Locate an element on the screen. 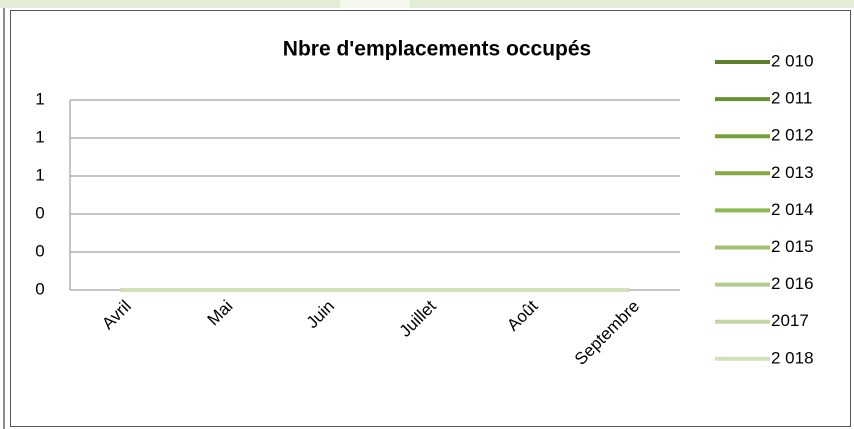 This screenshot has height=429, width=854. legend-label: 2 010 is located at coordinates (792, 60).